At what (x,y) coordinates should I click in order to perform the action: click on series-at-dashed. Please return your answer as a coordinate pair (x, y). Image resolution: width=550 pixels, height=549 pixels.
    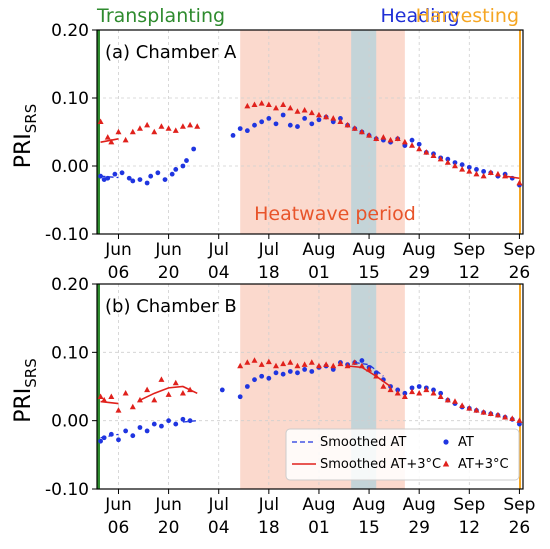
    Looking at the image, I should click on (242, 400).